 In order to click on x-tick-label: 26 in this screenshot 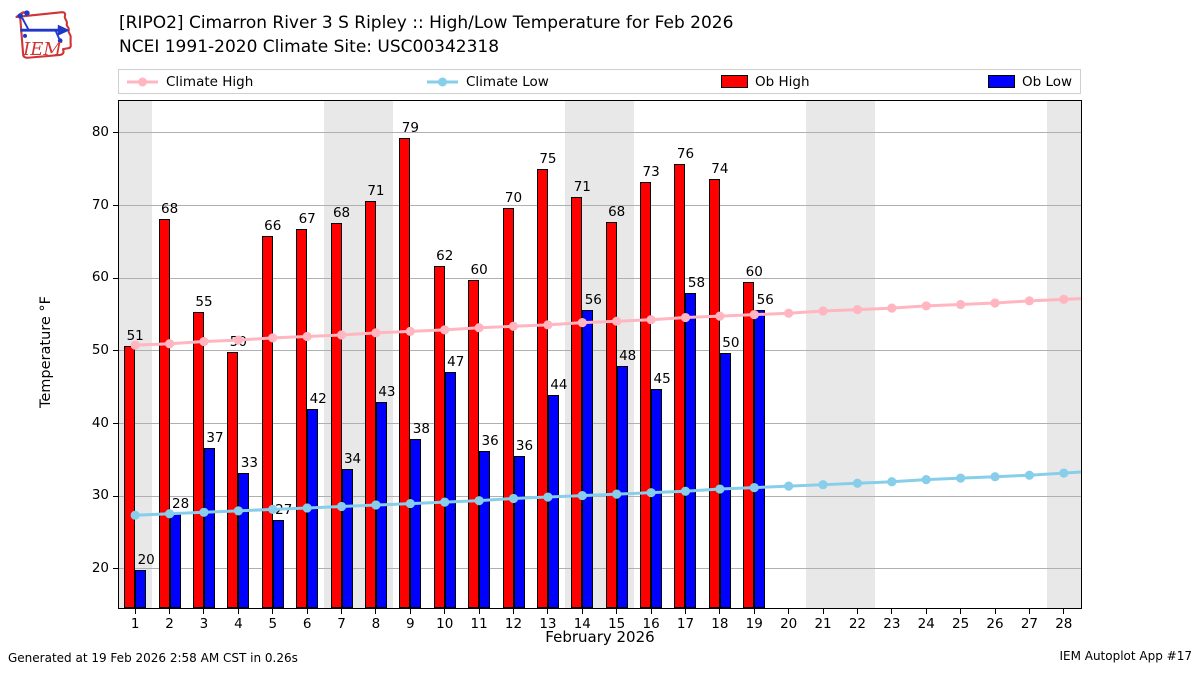, I will do `click(995, 624)`.